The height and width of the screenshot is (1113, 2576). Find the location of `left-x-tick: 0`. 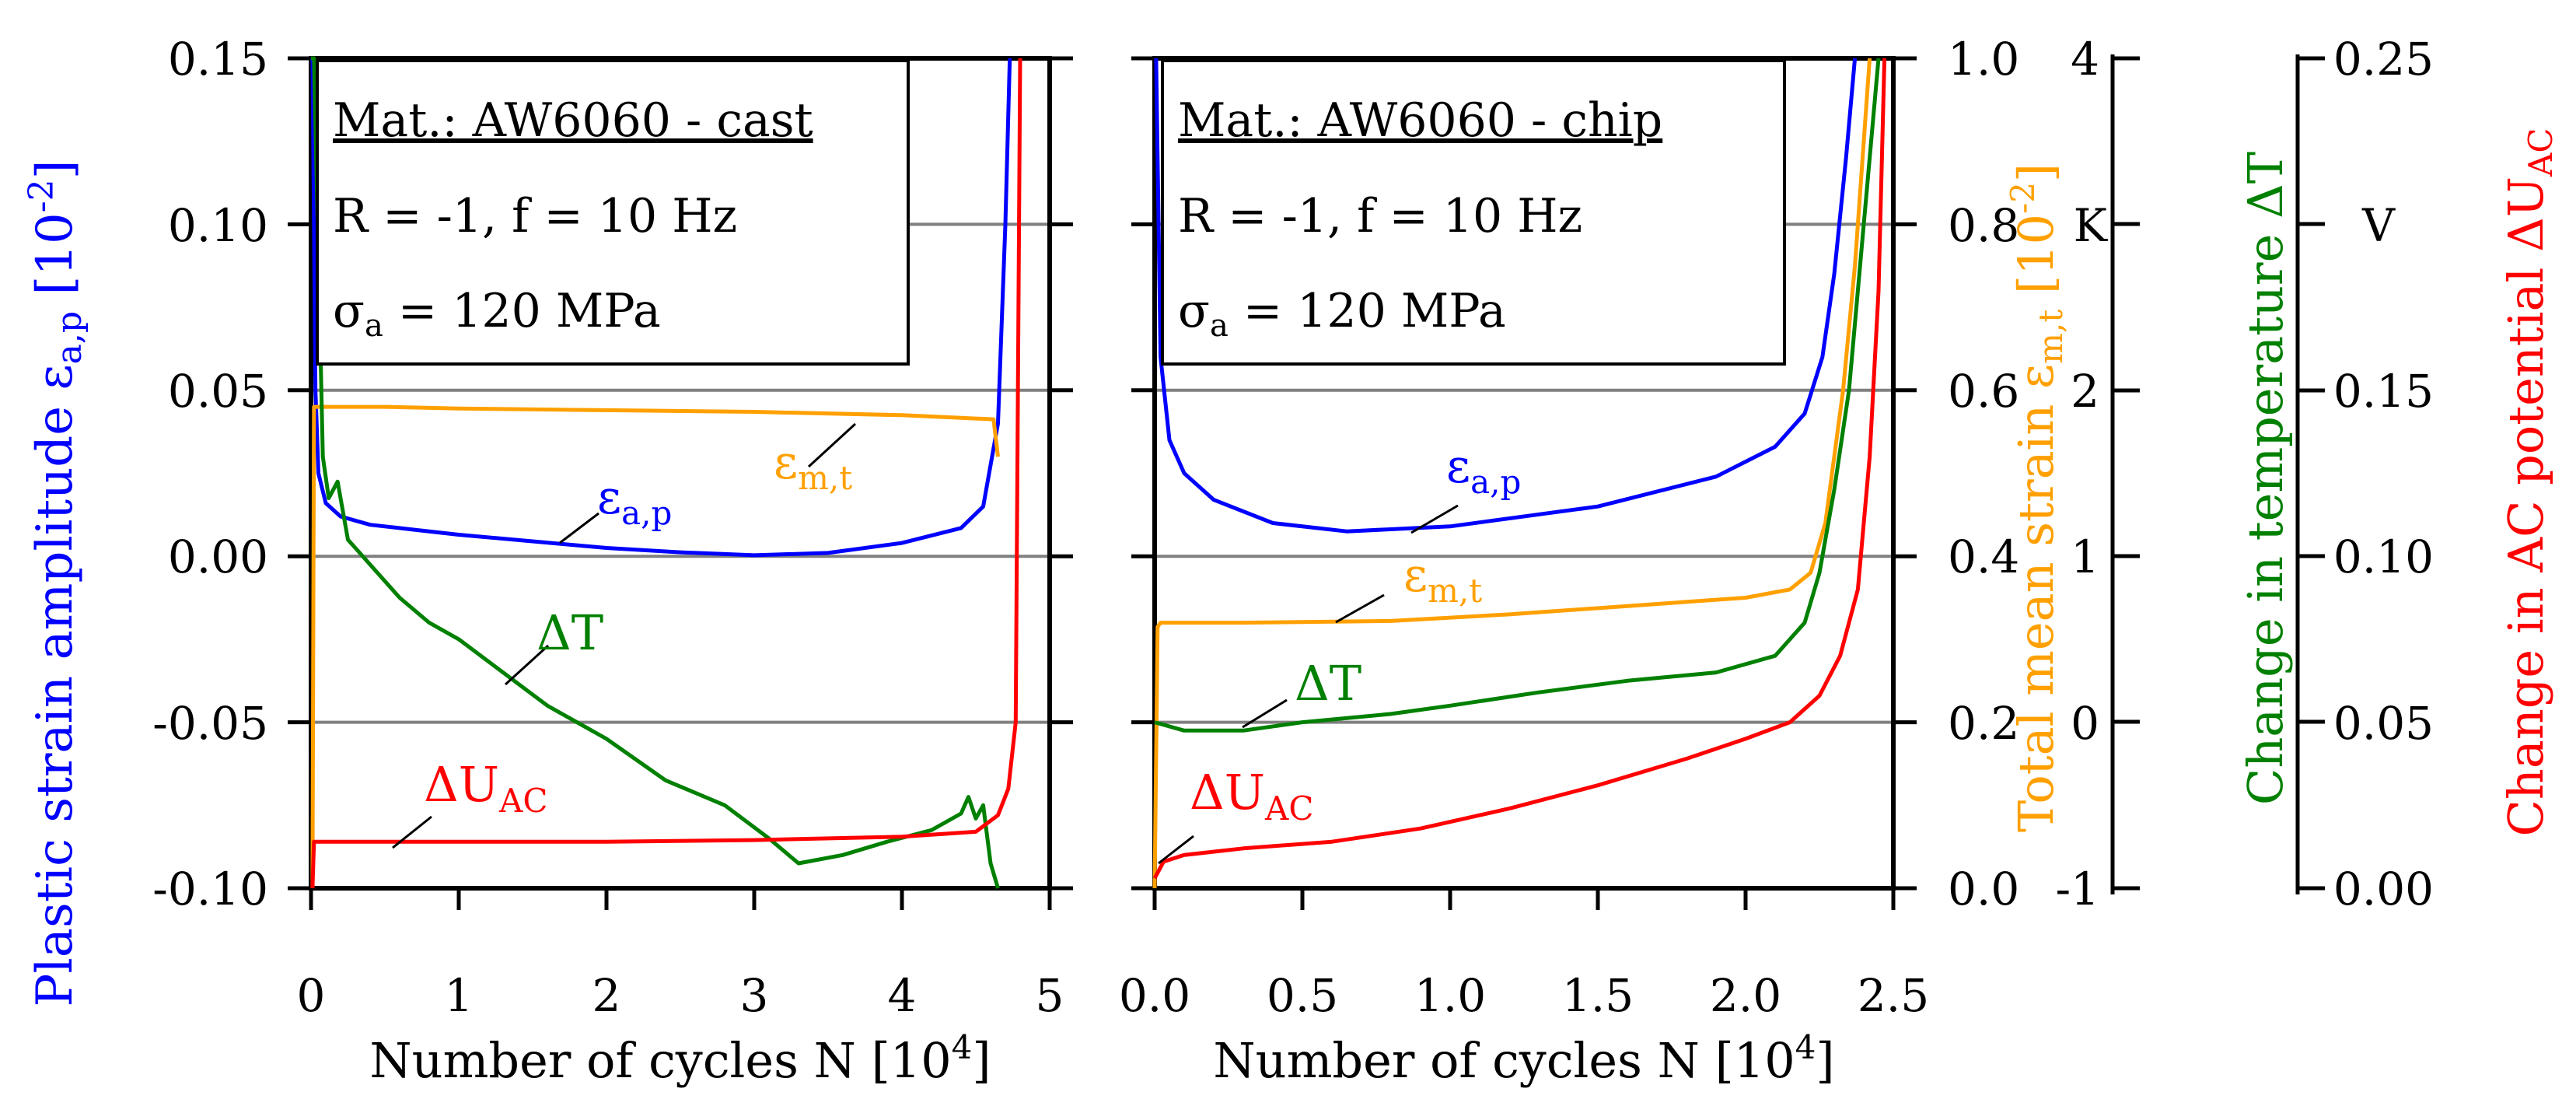

left-x-tick: 0 is located at coordinates (311, 996).